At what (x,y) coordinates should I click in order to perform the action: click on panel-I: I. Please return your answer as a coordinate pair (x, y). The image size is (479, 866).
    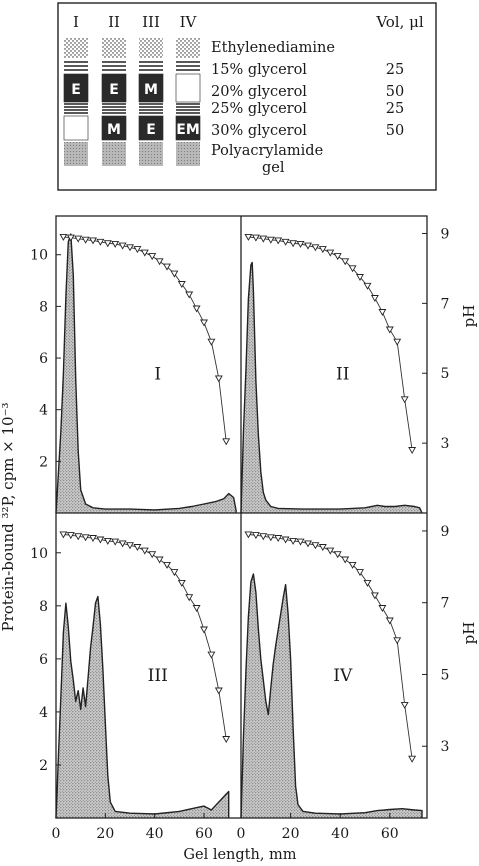
    Looking at the image, I should click on (146, 373).